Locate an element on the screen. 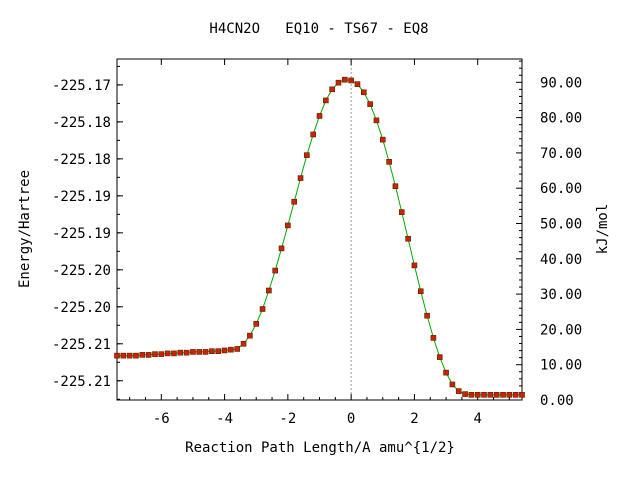 The width and height of the screenshot is (640, 480). y2-tick-label: 70.00 is located at coordinates (561, 154).